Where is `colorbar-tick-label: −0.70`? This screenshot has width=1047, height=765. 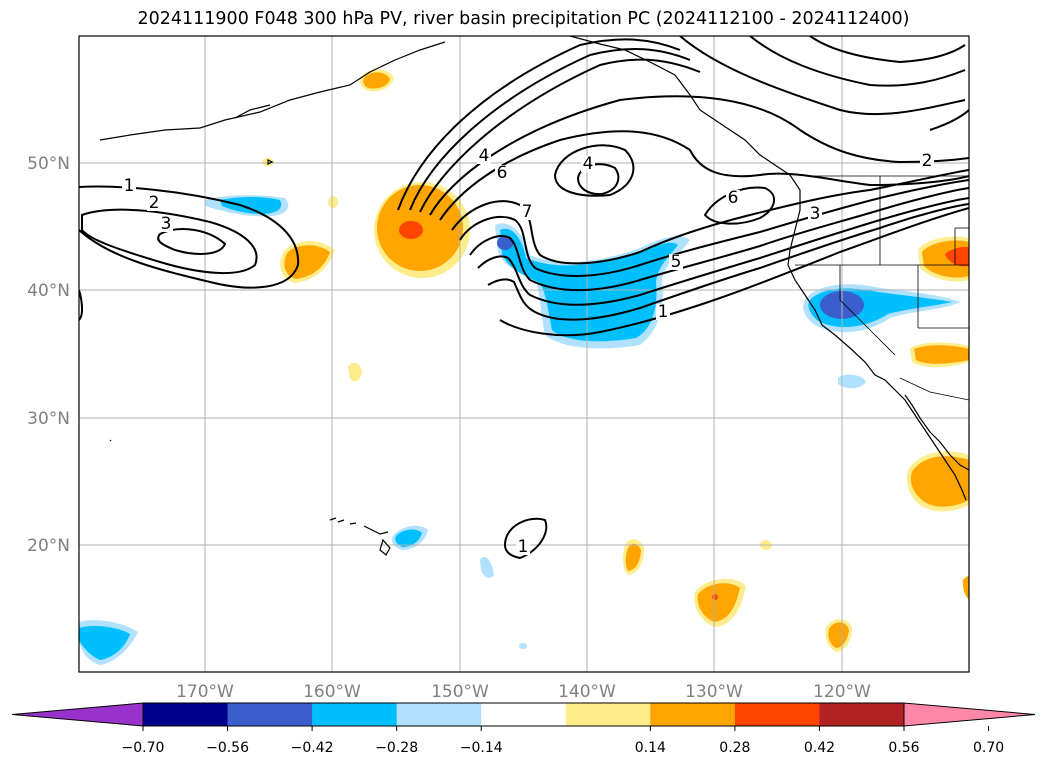 colorbar-tick-label: −0.70 is located at coordinates (143, 748).